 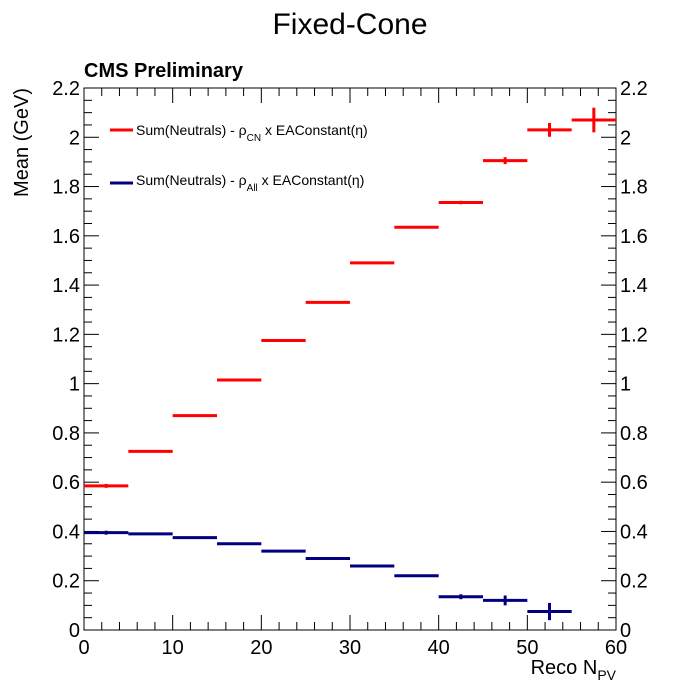 What do you see at coordinates (66, 286) in the screenshot?
I see `y-tick-label-left: 1.4` at bounding box center [66, 286].